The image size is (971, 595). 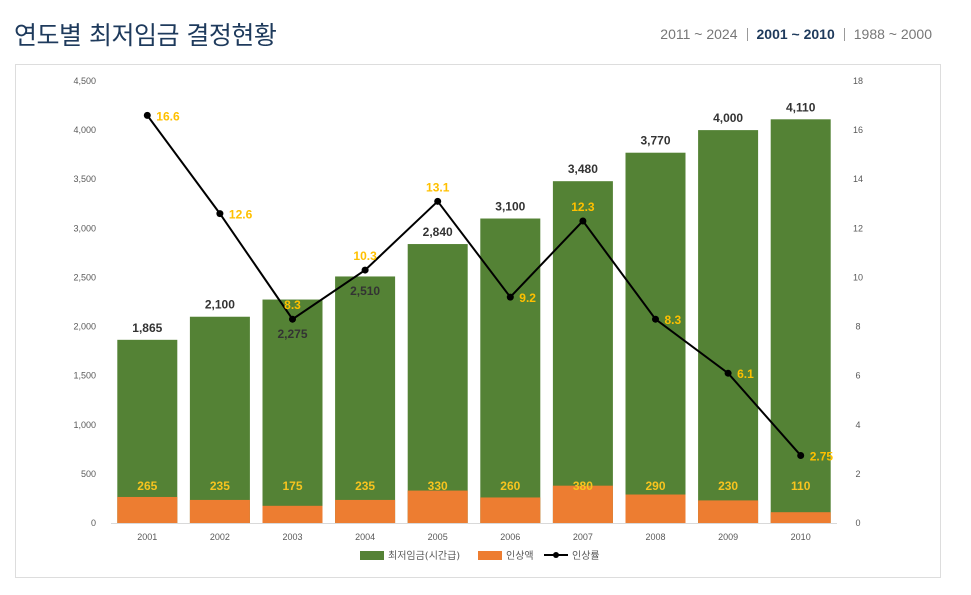 What do you see at coordinates (84, 179) in the screenshot?
I see `y-left-tick-label: 3,500` at bounding box center [84, 179].